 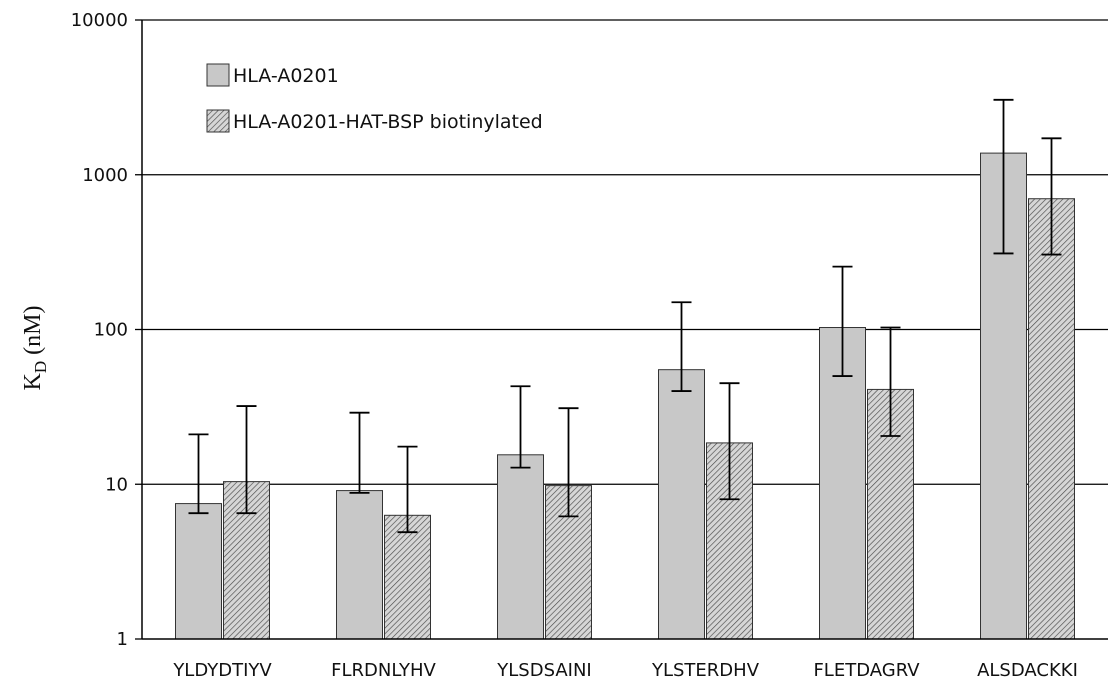 I want to click on legend-label-series-1: HLA-A0201-HAT-BSP biotinylated, so click(x=388, y=122).